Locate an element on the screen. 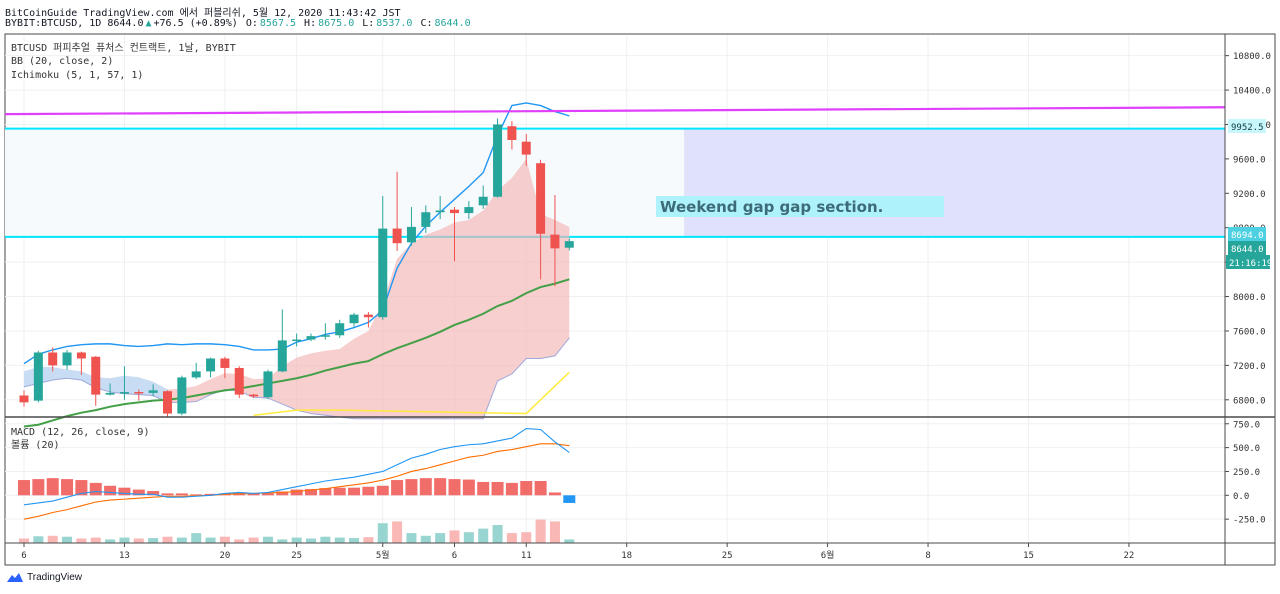 This screenshot has width=1280, height=594. macd-tick-label: -250.0 is located at coordinates (1249, 521).